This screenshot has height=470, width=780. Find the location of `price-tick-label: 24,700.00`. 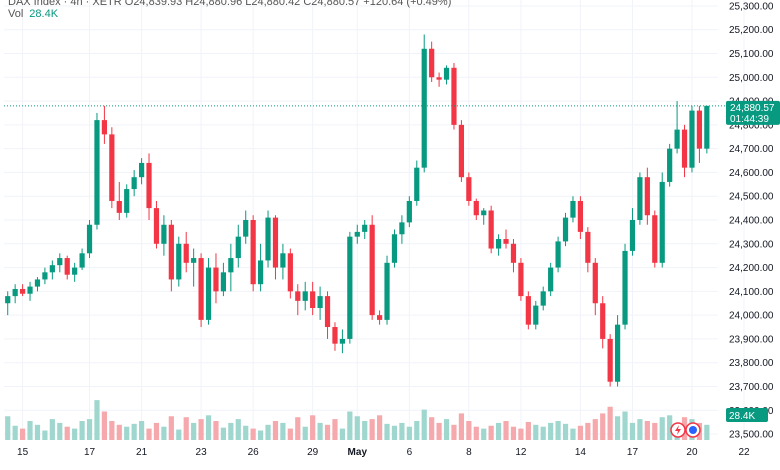

price-tick-label: 24,700.00 is located at coordinates (751, 149).